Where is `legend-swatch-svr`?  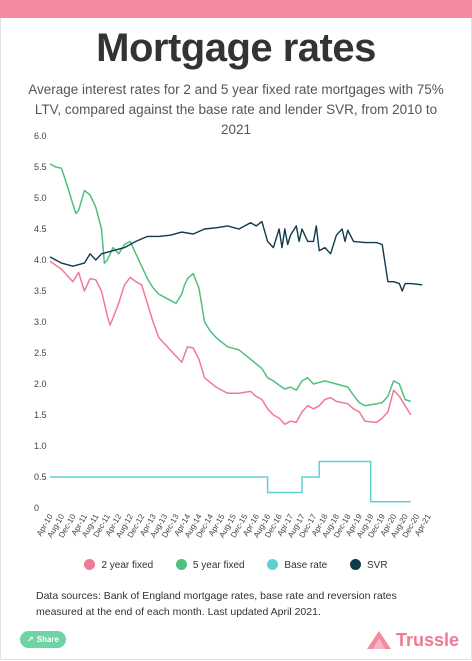
legend-swatch-svr is located at coordinates (355, 564).